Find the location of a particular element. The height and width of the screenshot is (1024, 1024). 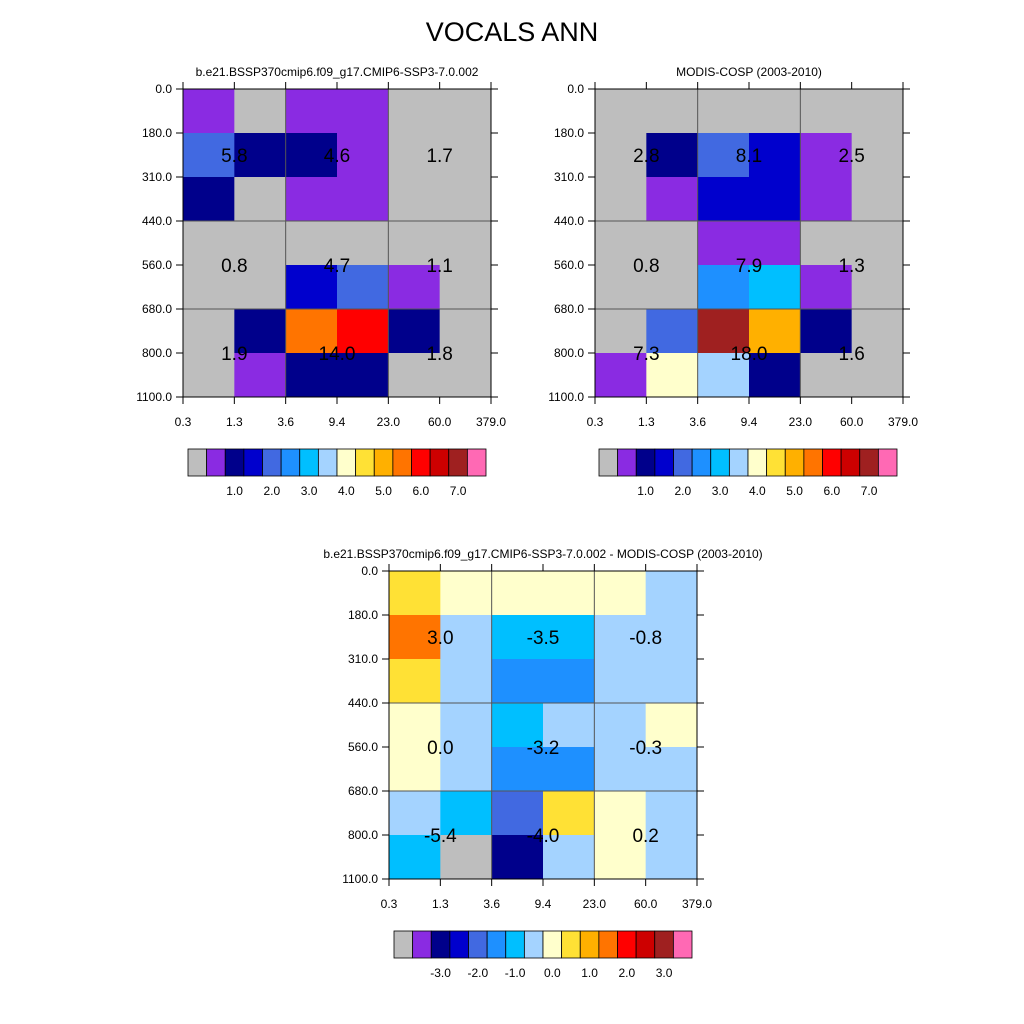

x-tick-label: 23.0 is located at coordinates (801, 422).